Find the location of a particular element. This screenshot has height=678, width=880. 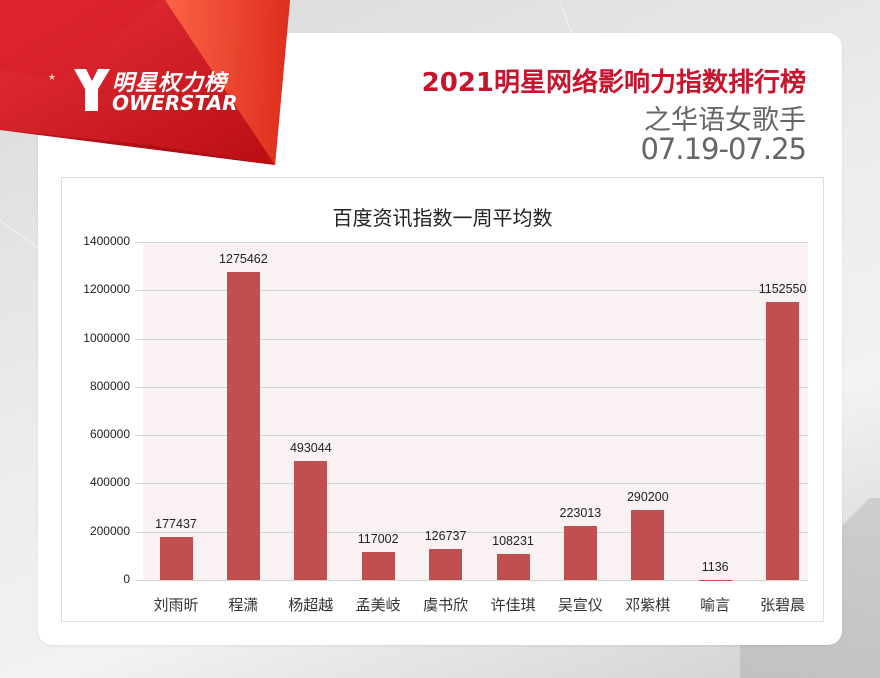

star-icon: ★ is located at coordinates (52, 78).